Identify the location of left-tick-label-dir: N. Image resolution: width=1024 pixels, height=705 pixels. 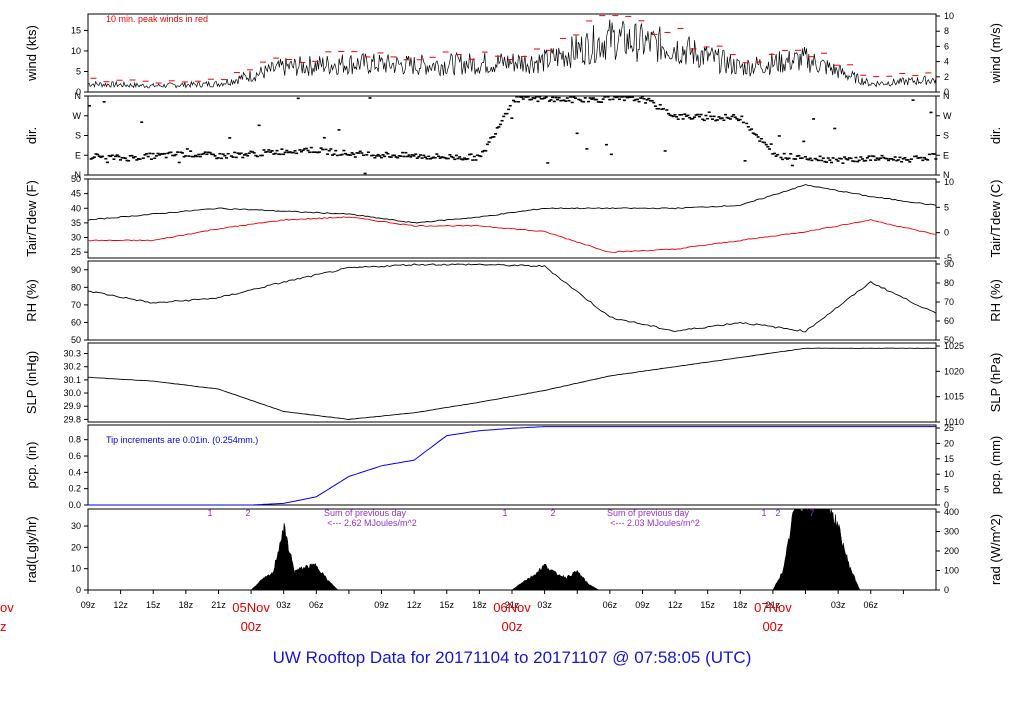
(78, 175).